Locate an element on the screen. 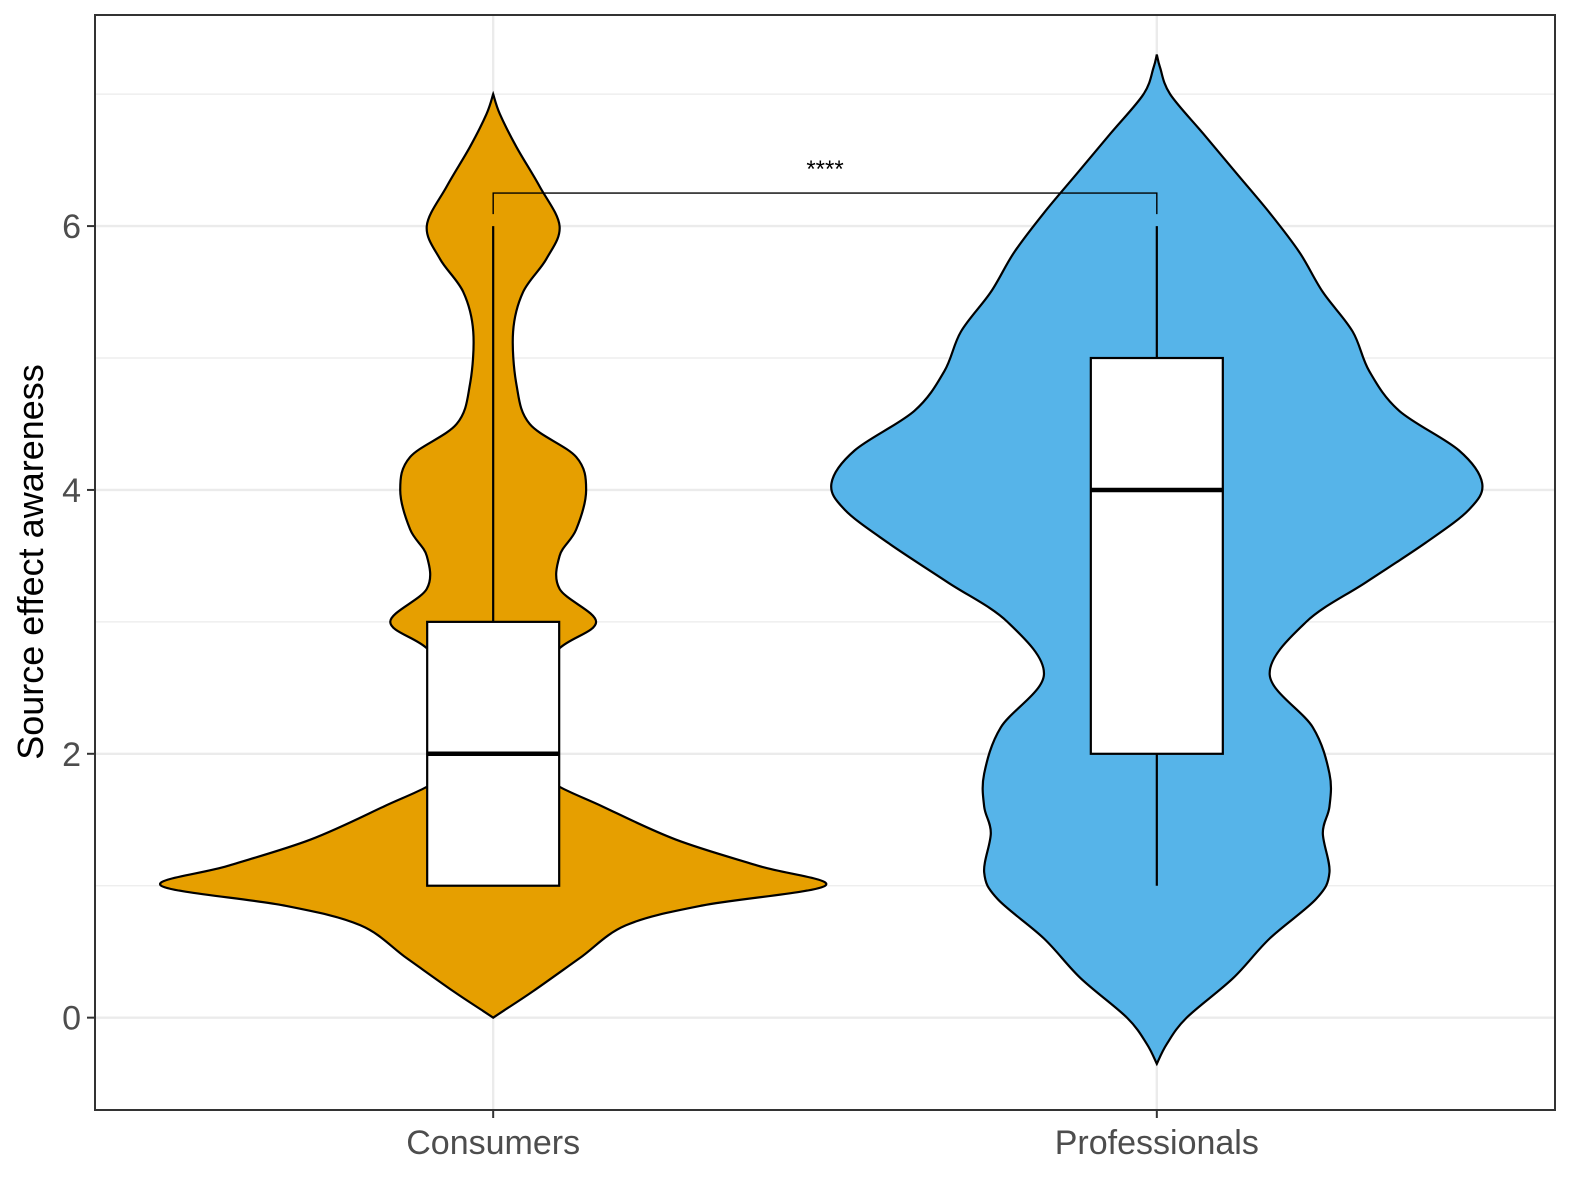 This screenshot has width=1573, height=1181. x-tick-label: Professionals is located at coordinates (1157, 1143).